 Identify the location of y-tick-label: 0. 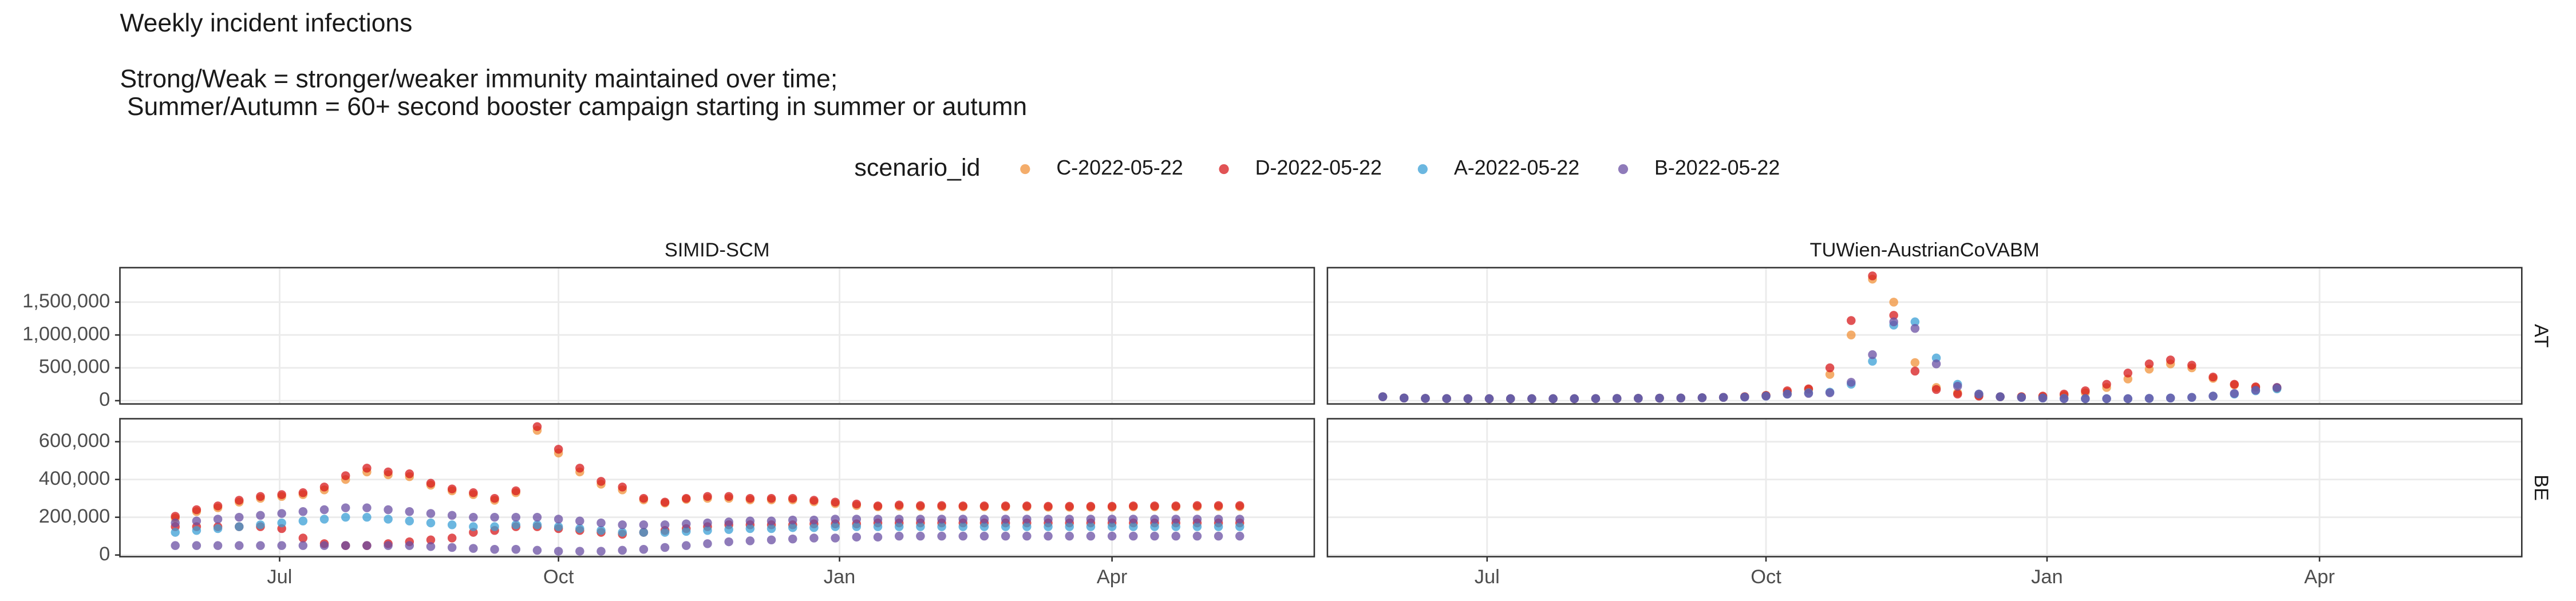
(104, 400).